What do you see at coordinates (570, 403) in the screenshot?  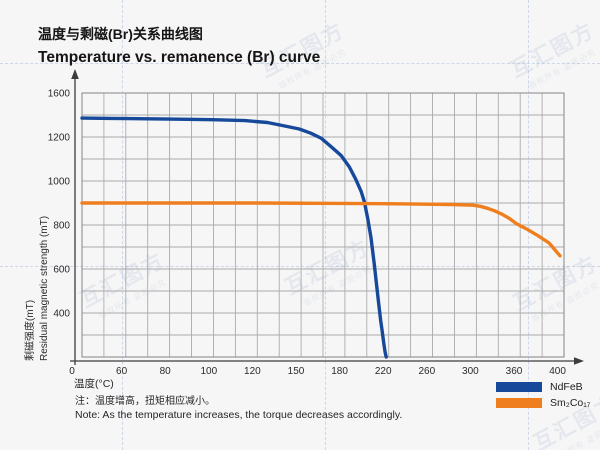 I see `legend-label-sm2co17: Sm₂Co₁₇` at bounding box center [570, 403].